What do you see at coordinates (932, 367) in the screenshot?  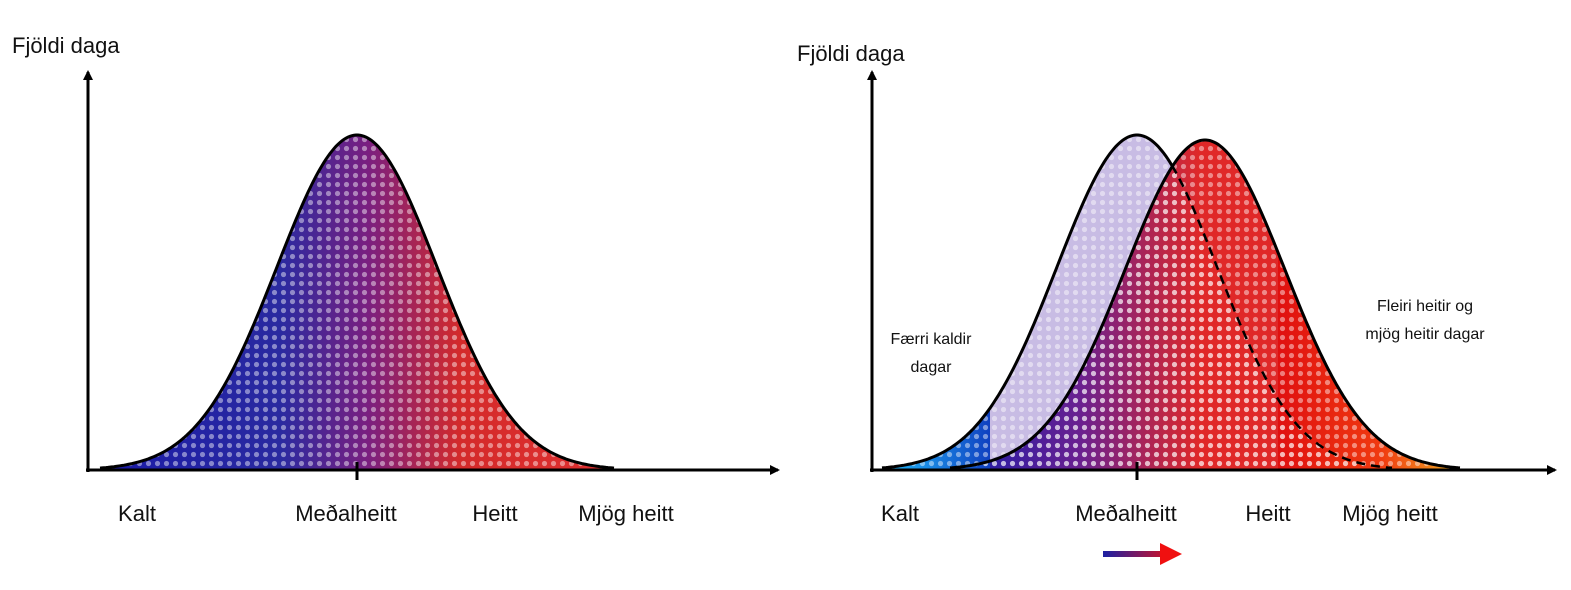 I see `annotation: dagar` at bounding box center [932, 367].